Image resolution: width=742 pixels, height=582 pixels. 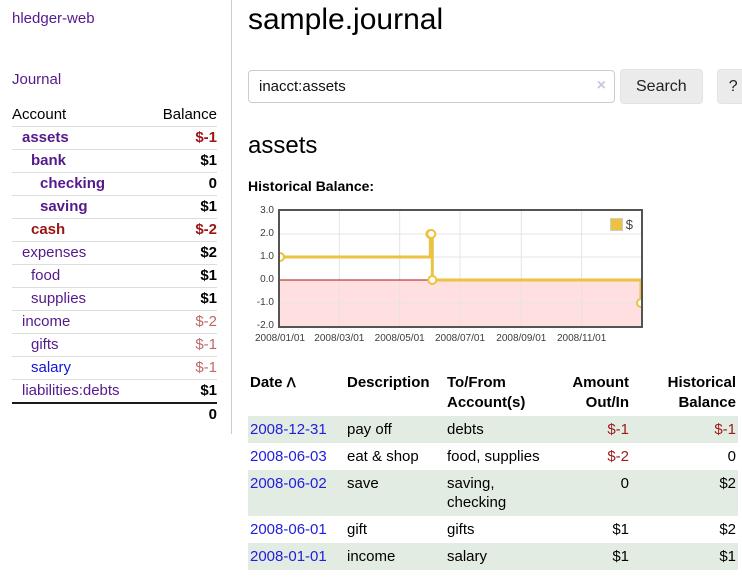 I want to click on register-header-date: Date ᐱ, so click(x=273, y=382).